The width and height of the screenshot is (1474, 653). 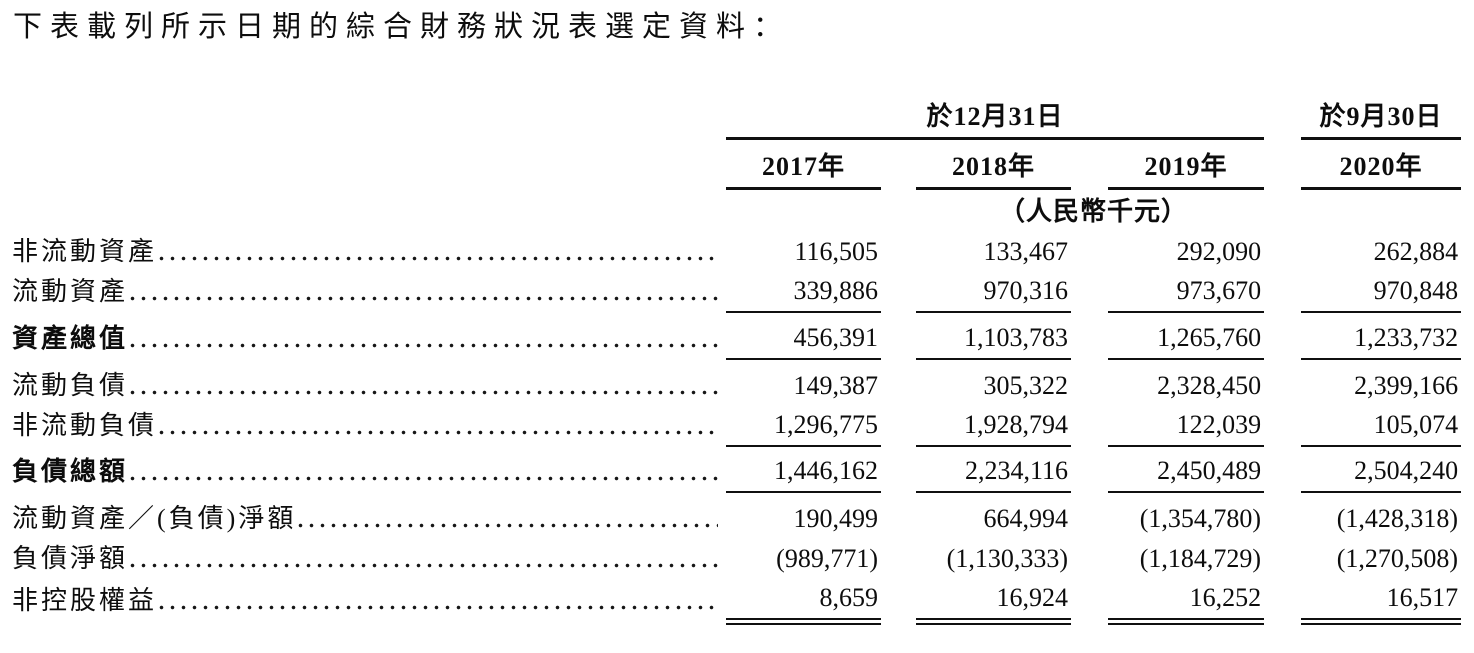 I want to click on value-cell: 1,265,760, so click(x=1186, y=336).